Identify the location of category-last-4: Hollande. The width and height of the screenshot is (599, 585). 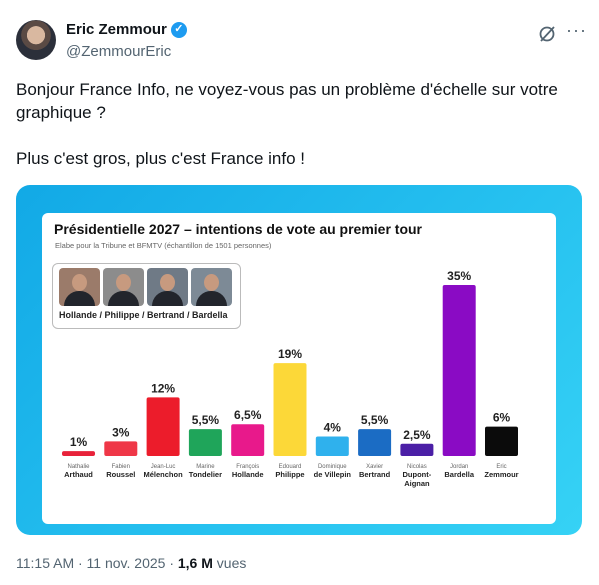
(248, 474).